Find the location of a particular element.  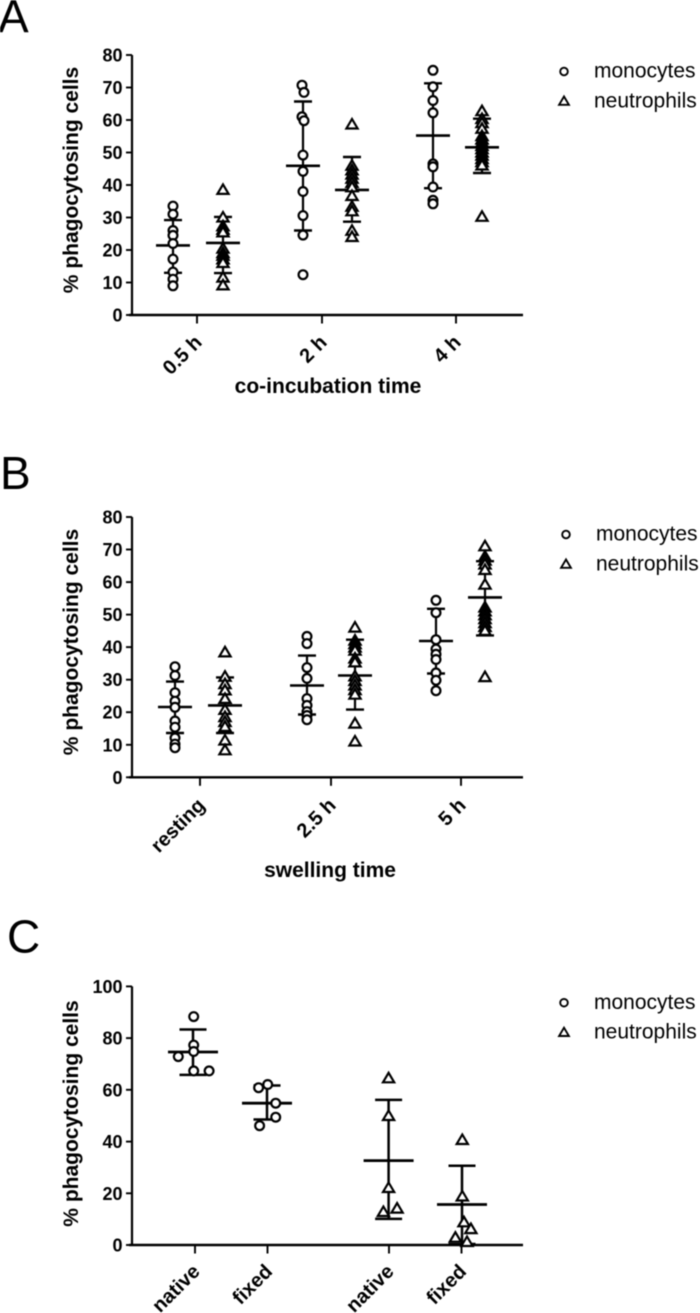

svg-text: A is located at coordinates (14, 21).